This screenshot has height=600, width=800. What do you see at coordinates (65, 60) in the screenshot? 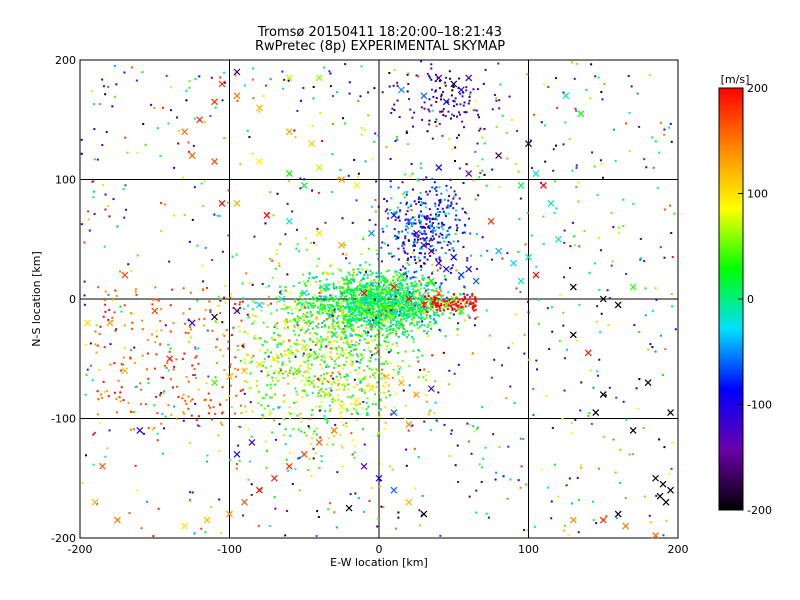
I see `y-tick-label: 200` at bounding box center [65, 60].